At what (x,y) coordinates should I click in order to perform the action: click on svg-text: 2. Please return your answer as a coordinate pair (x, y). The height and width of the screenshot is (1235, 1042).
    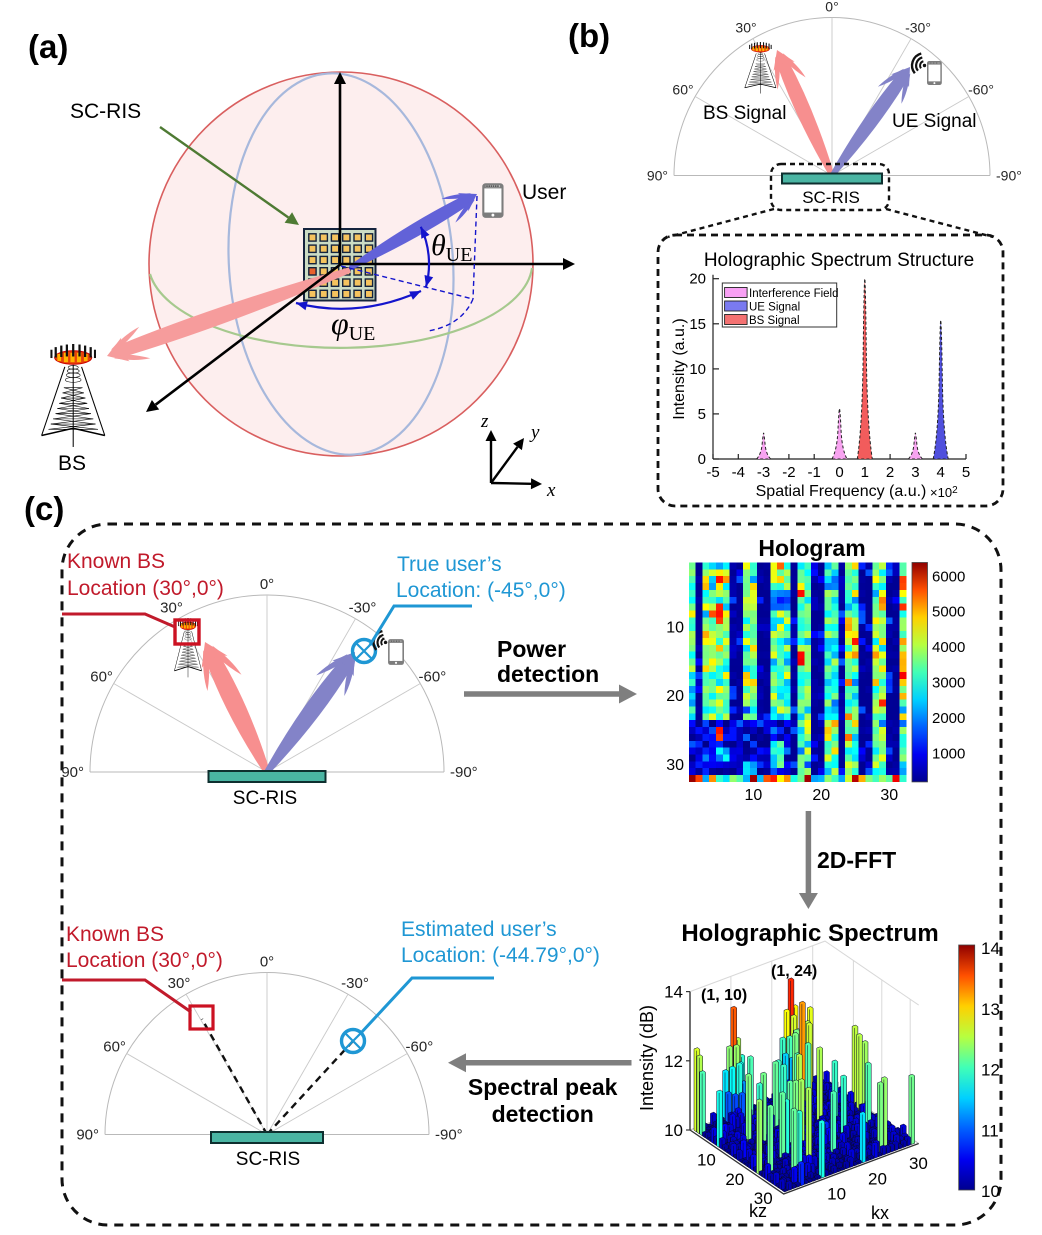
    Looking at the image, I should click on (890, 472).